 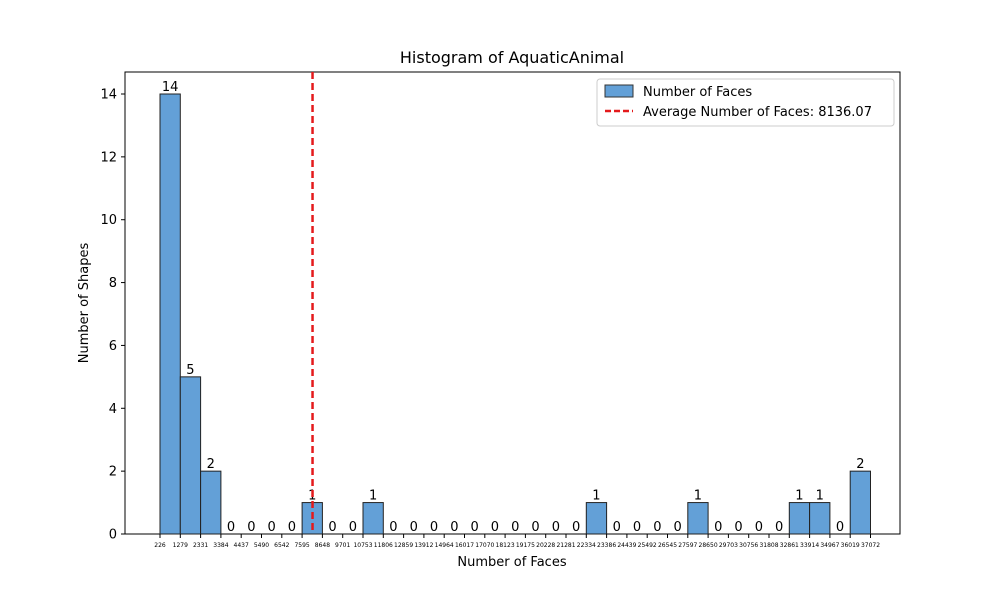 What do you see at coordinates (687, 545) in the screenshot?
I see `x-tick-label: 27597` at bounding box center [687, 545].